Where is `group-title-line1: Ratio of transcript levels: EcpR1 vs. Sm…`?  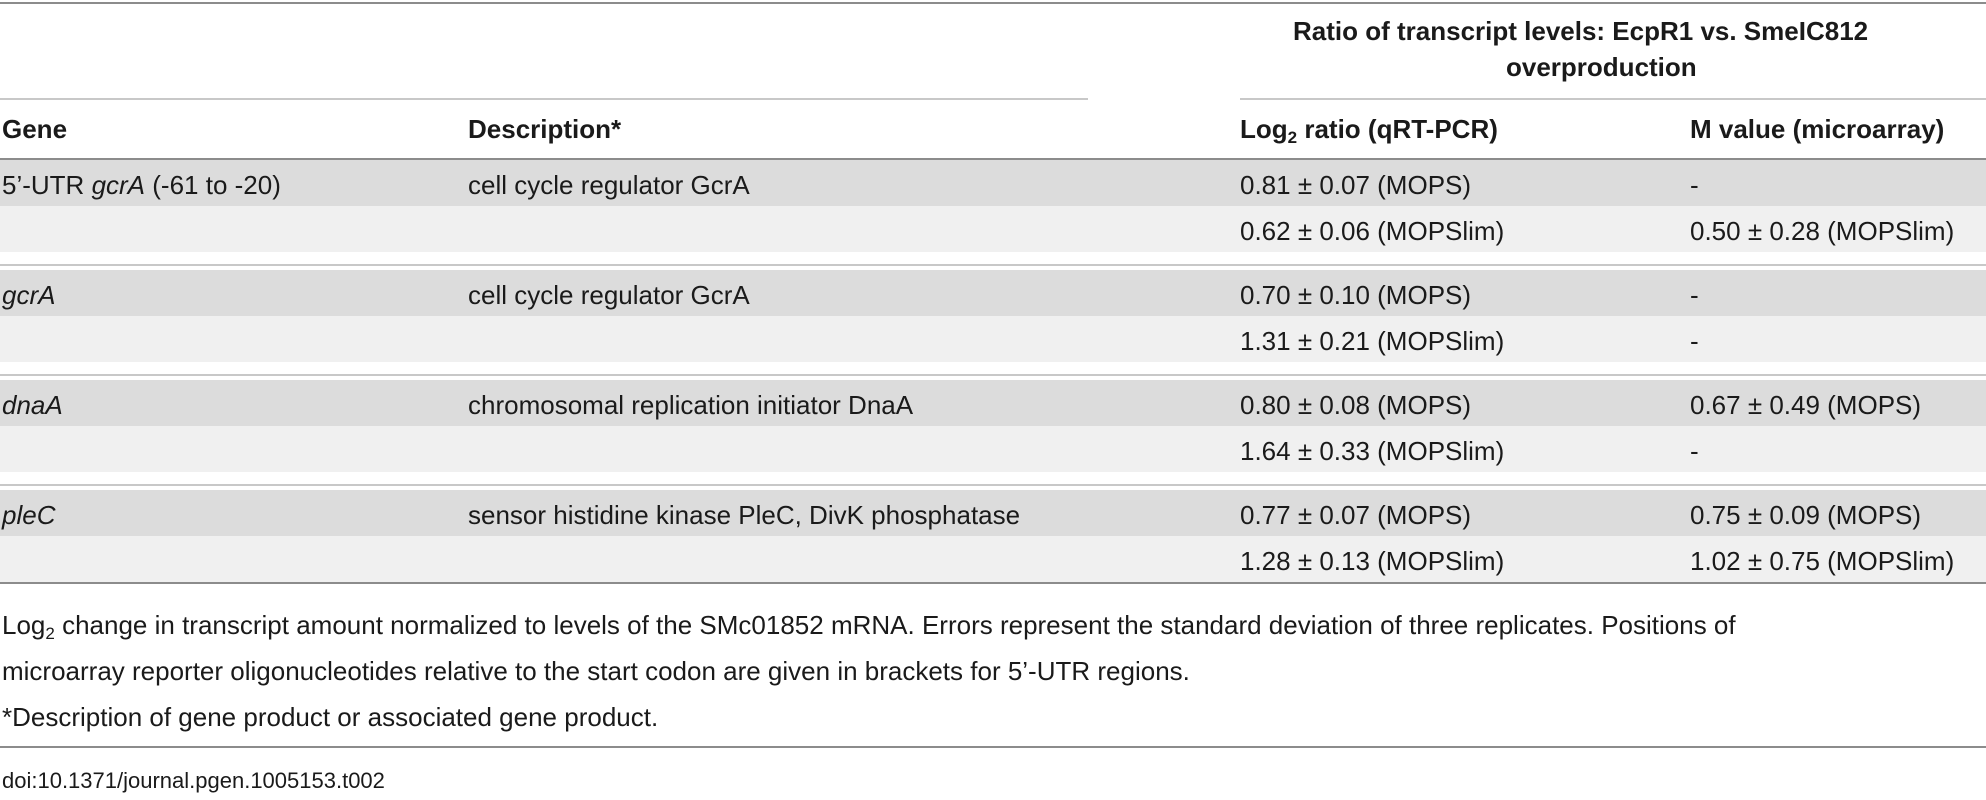
group-title-line1: Ratio of transcript levels: EcpR1 vs. Sm… is located at coordinates (1581, 31).